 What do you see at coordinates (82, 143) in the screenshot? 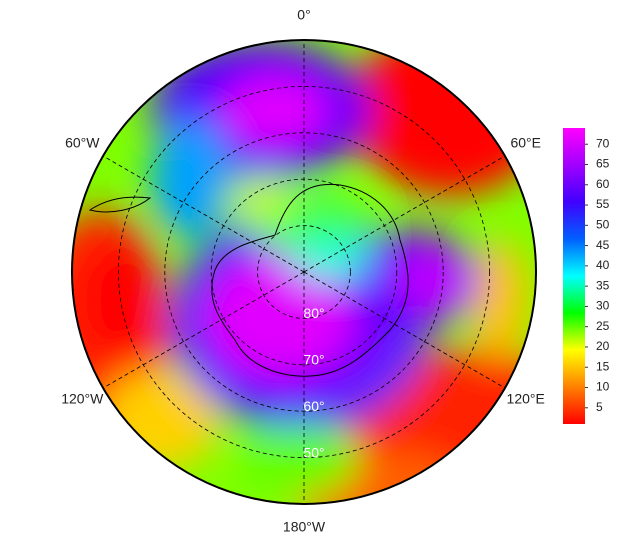
I see `meridian-label: 60°W` at bounding box center [82, 143].